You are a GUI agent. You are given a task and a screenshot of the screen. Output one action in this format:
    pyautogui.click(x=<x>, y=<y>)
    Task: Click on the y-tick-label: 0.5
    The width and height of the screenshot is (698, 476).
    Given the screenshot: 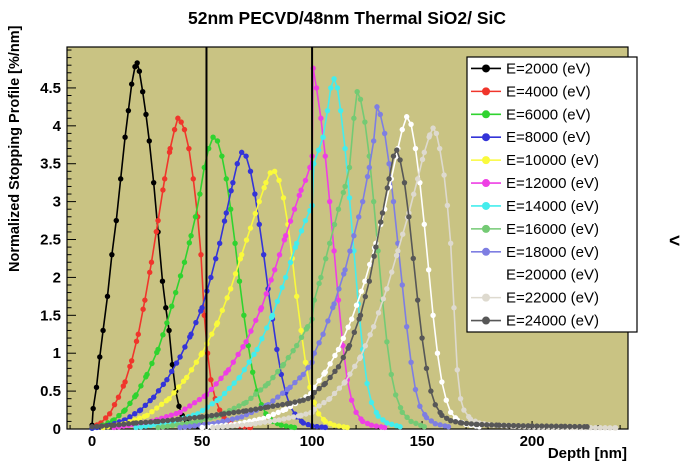 What is the action you would take?
    pyautogui.click(x=50, y=391)
    